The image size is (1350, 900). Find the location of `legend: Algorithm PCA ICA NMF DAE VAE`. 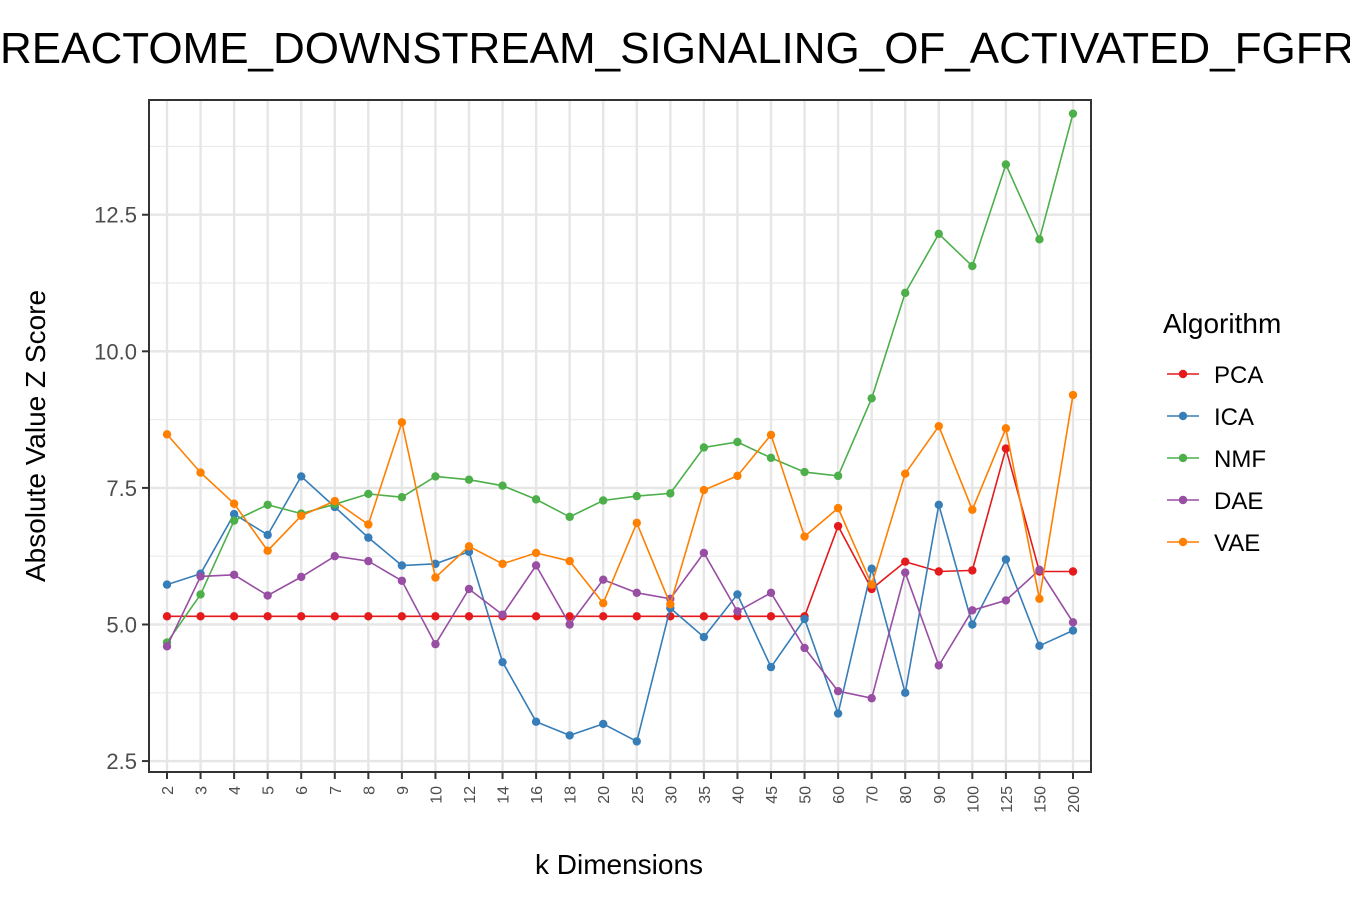

legend: Algorithm PCA ICA NMF DAE VAE is located at coordinates (1222, 432).